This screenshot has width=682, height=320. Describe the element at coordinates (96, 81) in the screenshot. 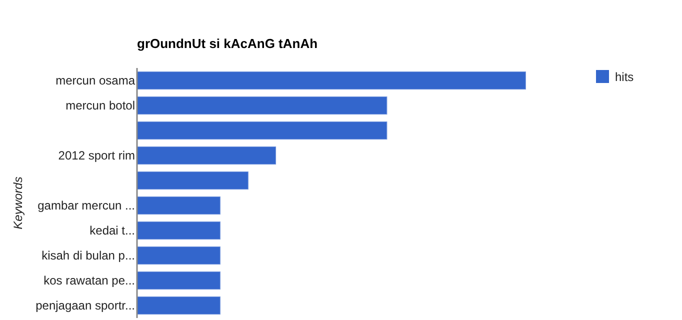

I see `y-tick-label: mercun osama` at that location.